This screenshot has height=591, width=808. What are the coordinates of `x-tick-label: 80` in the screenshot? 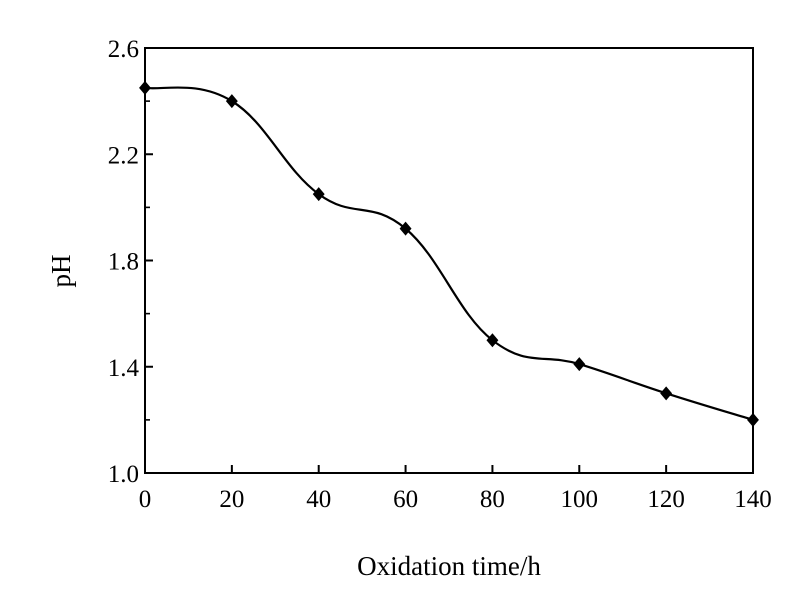 It's located at (492, 499).